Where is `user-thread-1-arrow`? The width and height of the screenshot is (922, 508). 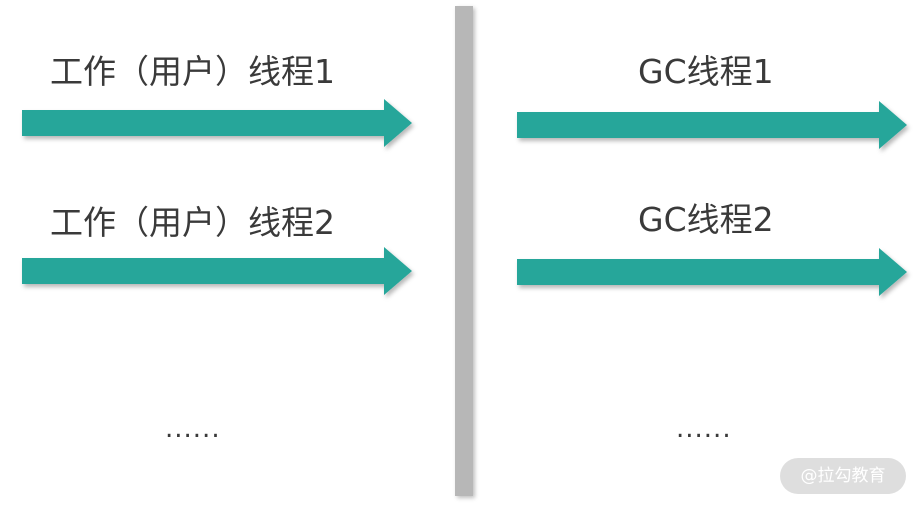
user-thread-1-arrow is located at coordinates (218, 123).